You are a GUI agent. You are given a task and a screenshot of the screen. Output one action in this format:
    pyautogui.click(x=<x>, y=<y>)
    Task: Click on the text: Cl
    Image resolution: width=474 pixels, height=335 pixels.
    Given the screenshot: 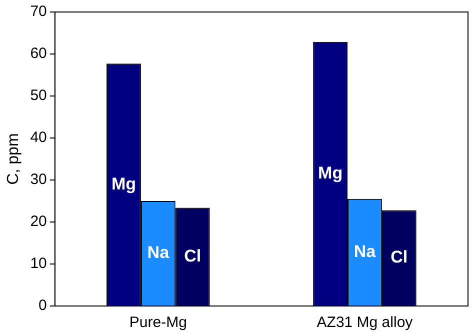 What is the action you would take?
    pyautogui.click(x=193, y=256)
    